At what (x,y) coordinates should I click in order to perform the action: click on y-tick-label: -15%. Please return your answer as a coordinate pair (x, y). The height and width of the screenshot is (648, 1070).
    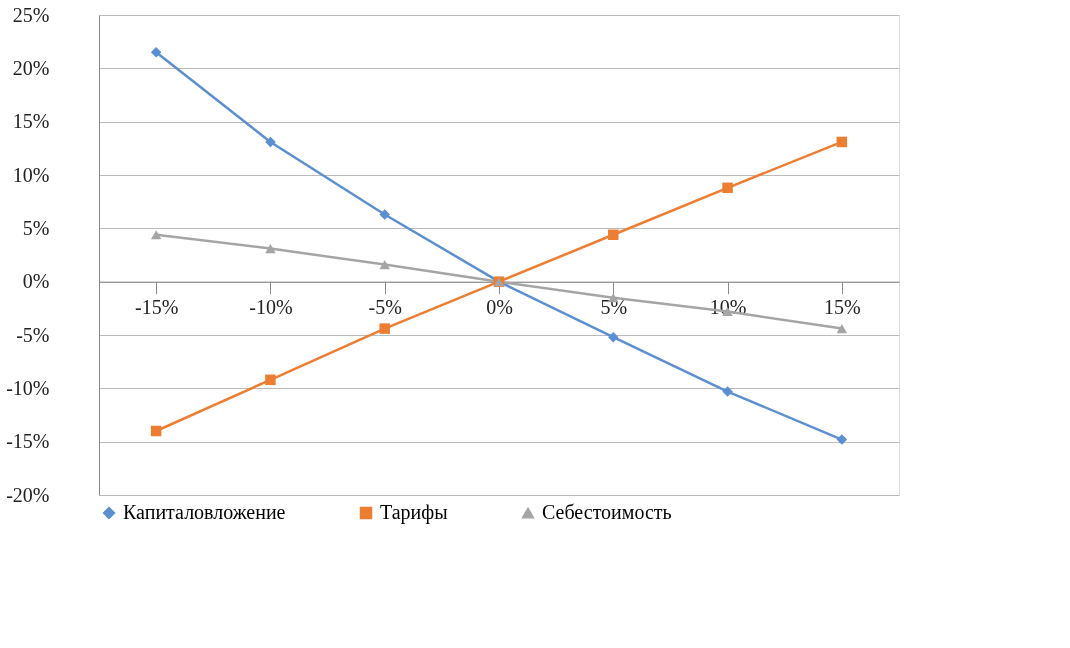
    Looking at the image, I should click on (28, 441).